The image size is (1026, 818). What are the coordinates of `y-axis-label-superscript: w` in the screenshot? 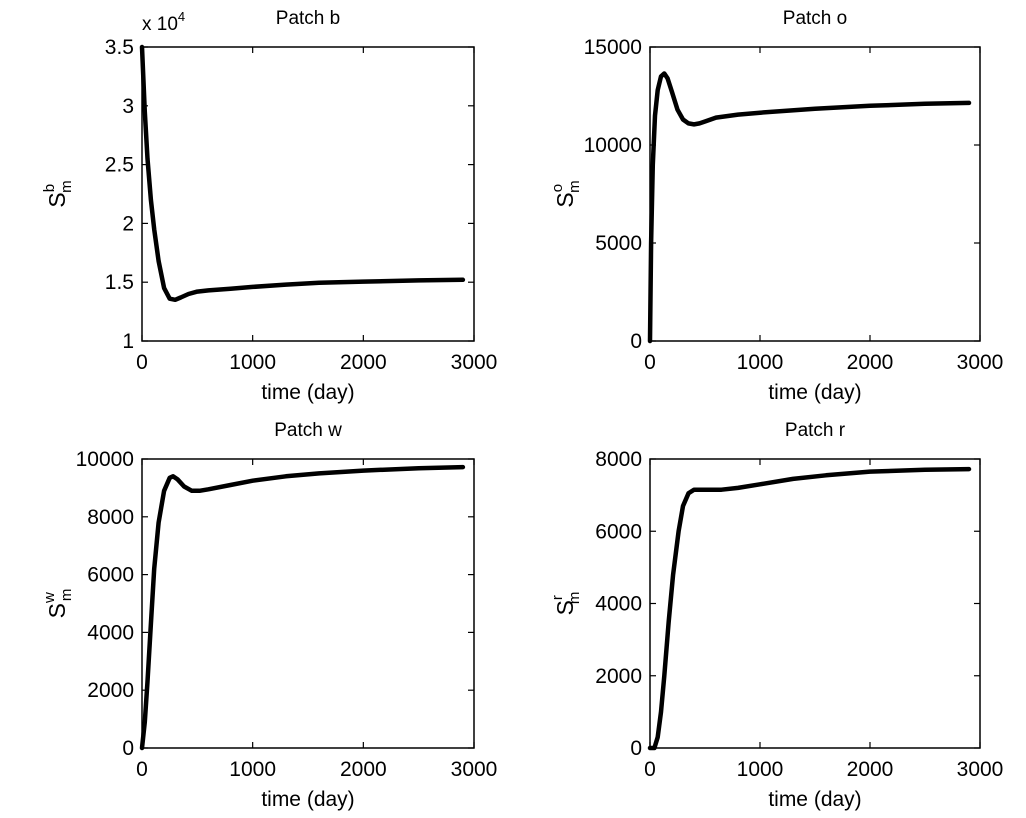 It's located at (49, 598).